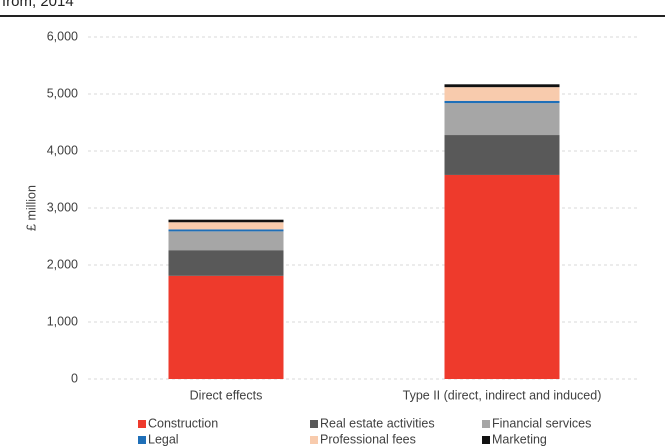 The height and width of the screenshot is (446, 665). What do you see at coordinates (183, 423) in the screenshot?
I see `legend-label: Construction` at bounding box center [183, 423].